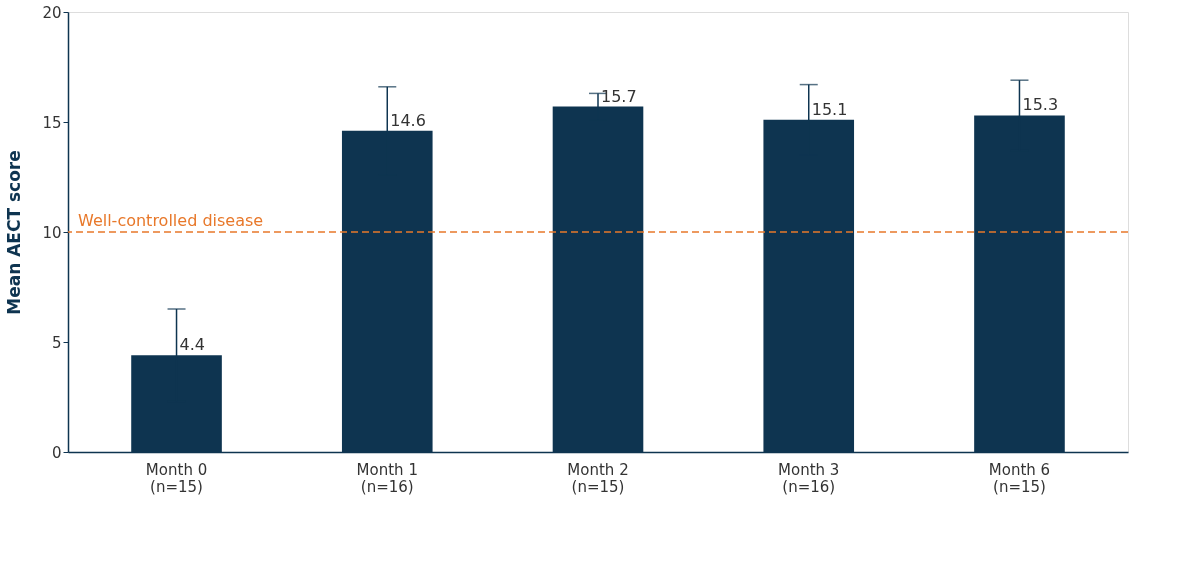  What do you see at coordinates (56, 342) in the screenshot?
I see `y-tick-label: 5` at bounding box center [56, 342].